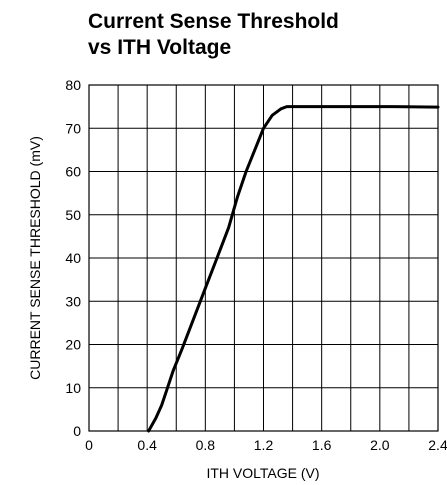 Image resolution: width=447 pixels, height=485 pixels. Describe the element at coordinates (159, 47) in the screenshot. I see `chart-title-line-2: vs ITH Voltage` at that location.